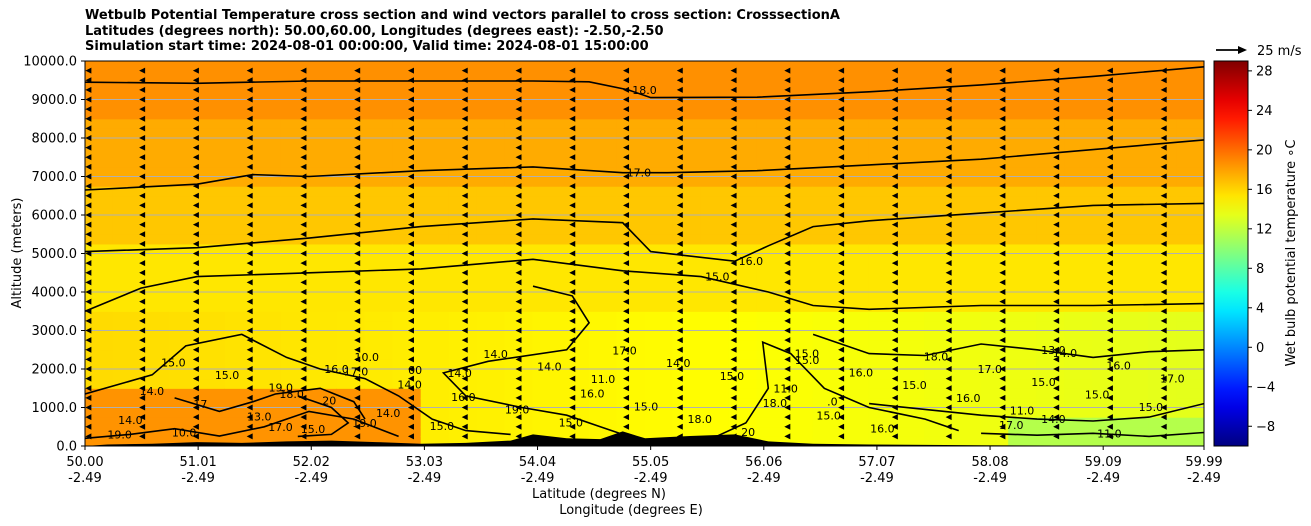 This screenshot has height=526, width=1311. I want to click on contour-line, so click(644, 285).